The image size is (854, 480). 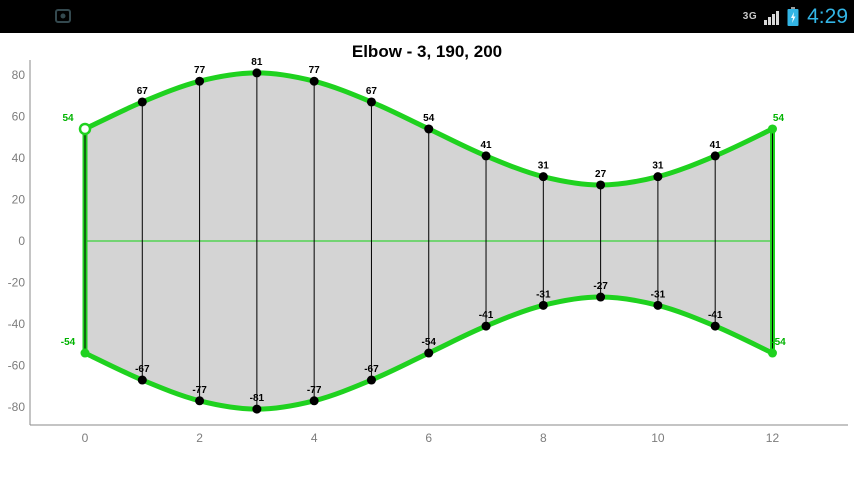 What do you see at coordinates (19, 117) in the screenshot?
I see `y-tick-label: 60` at bounding box center [19, 117].